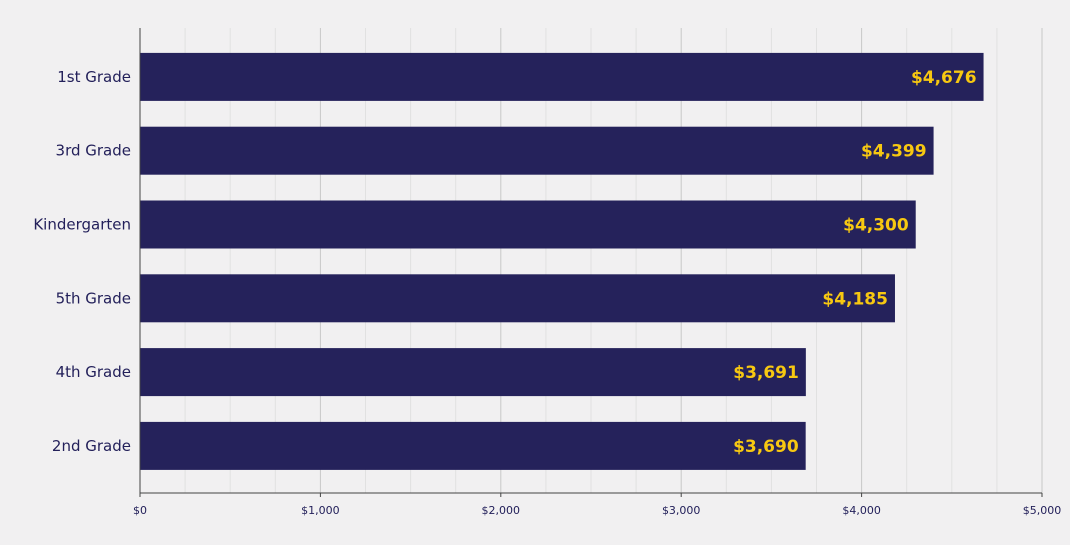  What do you see at coordinates (94, 77) in the screenshot?
I see `category-label: 1st Grade` at bounding box center [94, 77].